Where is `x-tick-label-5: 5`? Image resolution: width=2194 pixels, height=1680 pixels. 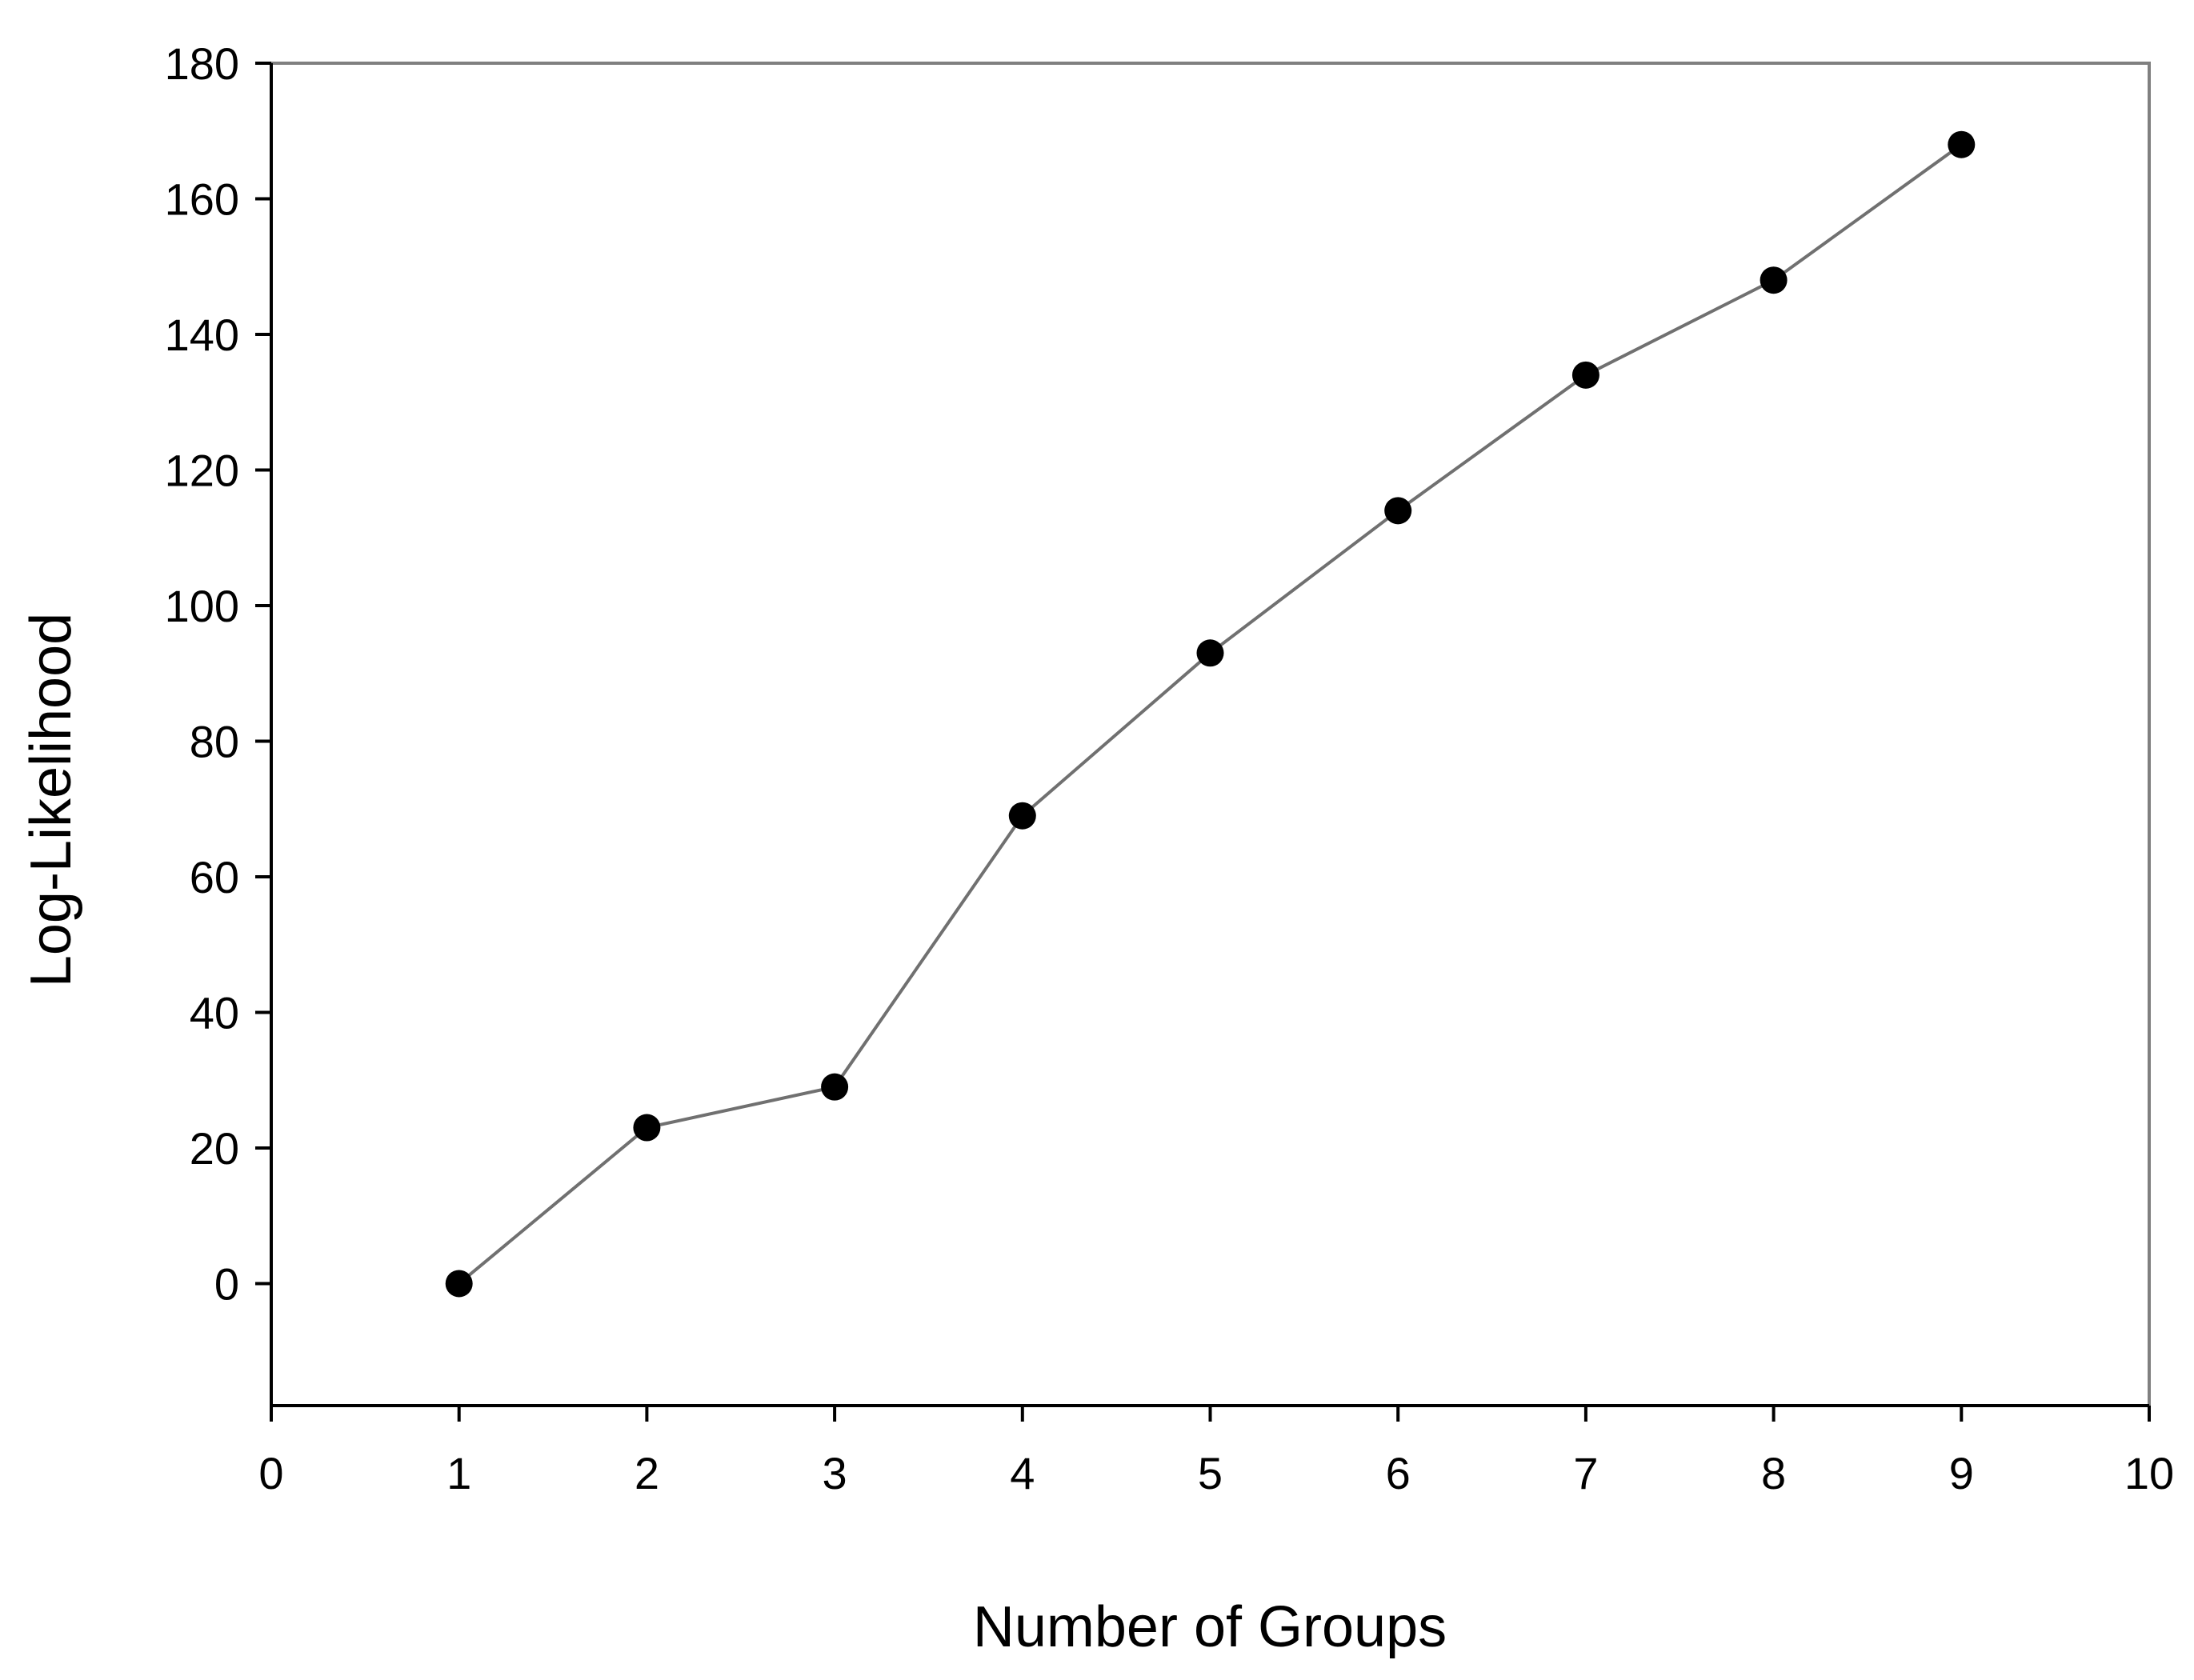
x-tick-label-5: 5 is located at coordinates (1210, 1473).